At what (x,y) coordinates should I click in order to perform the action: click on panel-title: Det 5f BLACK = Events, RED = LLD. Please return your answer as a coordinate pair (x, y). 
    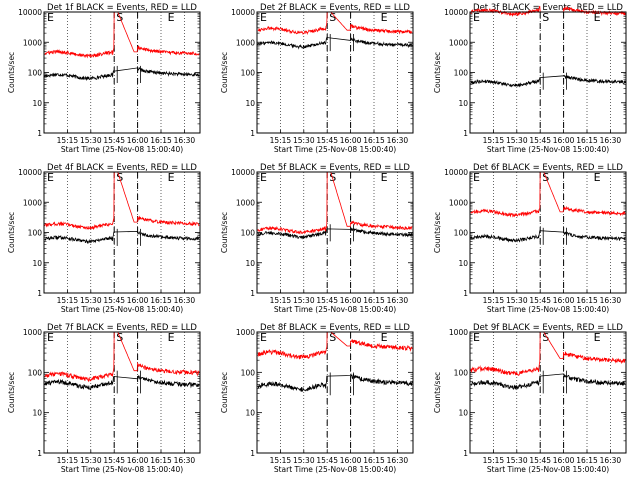
    Looking at the image, I should click on (335, 168).